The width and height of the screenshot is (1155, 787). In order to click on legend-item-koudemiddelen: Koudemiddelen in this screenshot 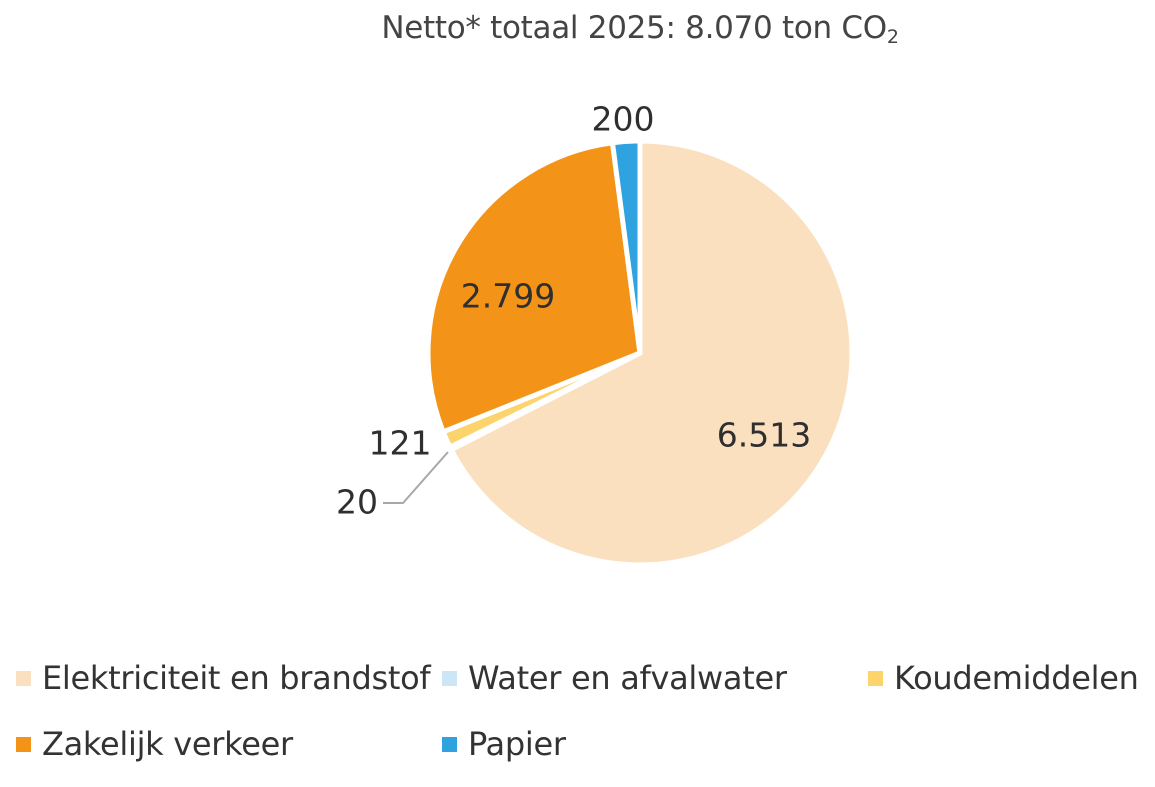, I will do `click(1003, 678)`.